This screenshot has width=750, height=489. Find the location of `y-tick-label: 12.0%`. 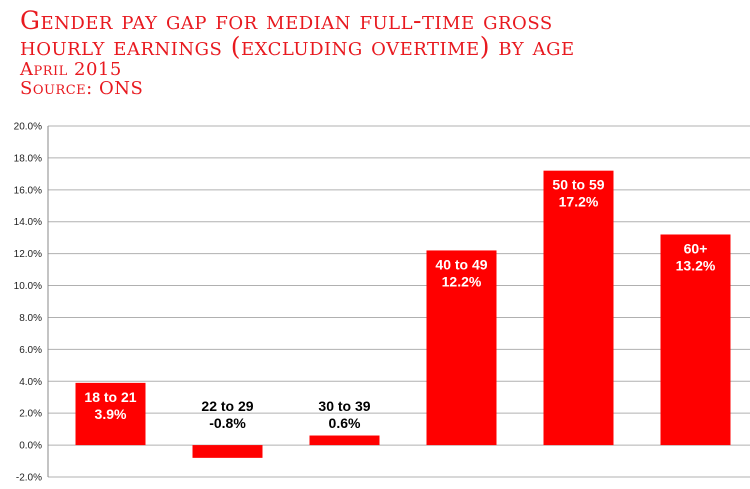

y-tick-label: 12.0% is located at coordinates (28, 254).